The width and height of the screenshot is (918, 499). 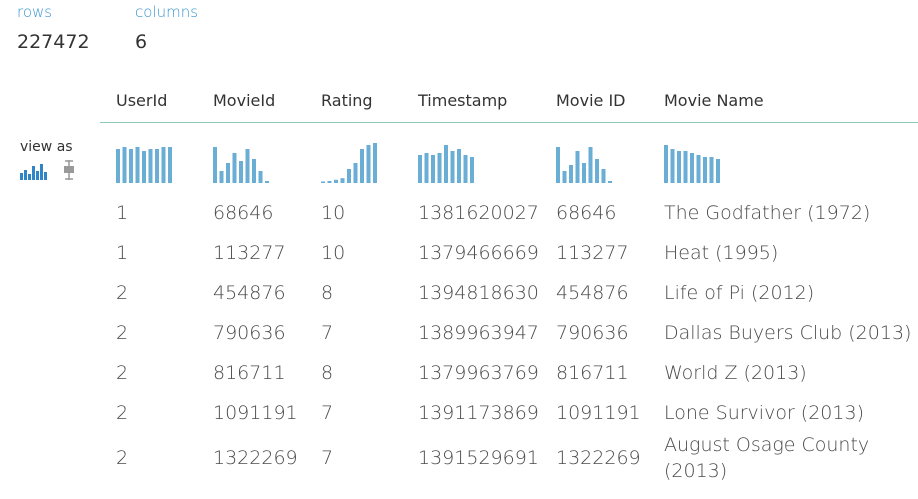 What do you see at coordinates (735, 373) in the screenshot?
I see `cell-movie-name: World Z (2013)` at bounding box center [735, 373].